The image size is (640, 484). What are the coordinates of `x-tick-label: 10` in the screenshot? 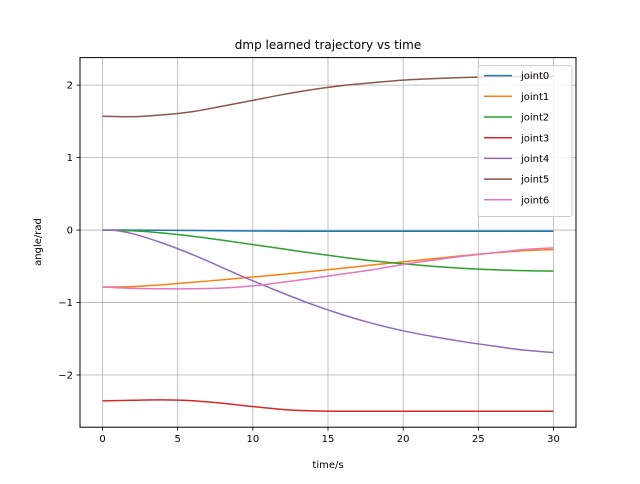 It's located at (252, 439).